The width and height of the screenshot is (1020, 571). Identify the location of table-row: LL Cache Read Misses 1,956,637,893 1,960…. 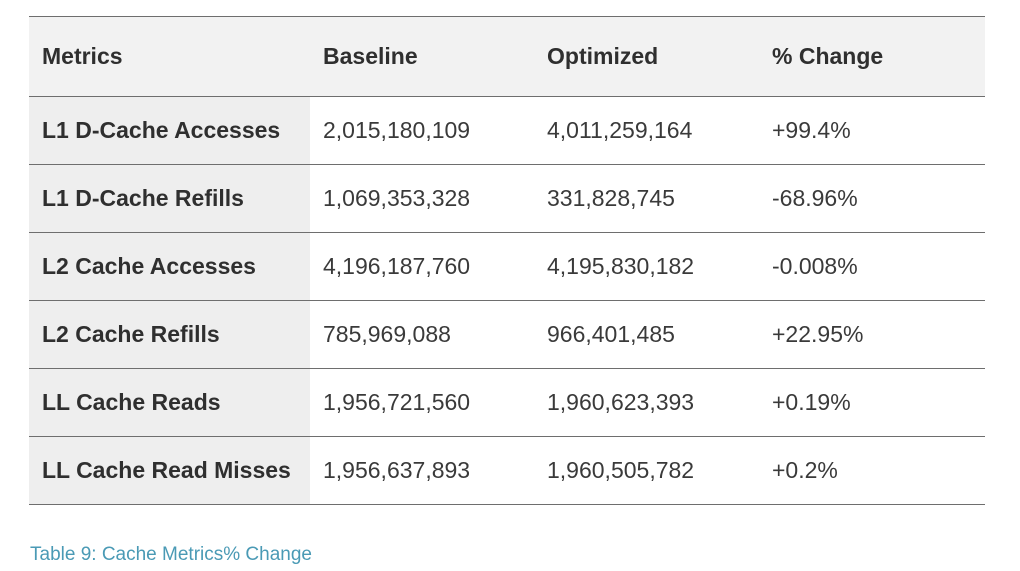
(507, 470).